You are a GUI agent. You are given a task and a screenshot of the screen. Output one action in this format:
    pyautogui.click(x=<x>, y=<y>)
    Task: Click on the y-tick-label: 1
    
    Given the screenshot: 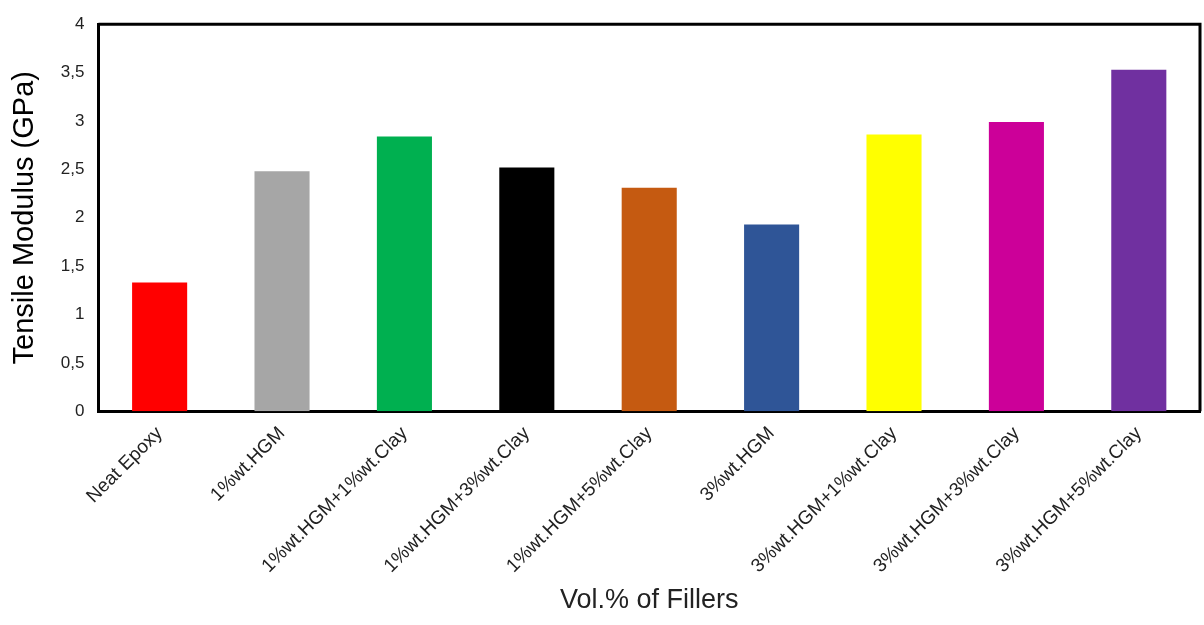 What is the action you would take?
    pyautogui.click(x=79, y=314)
    